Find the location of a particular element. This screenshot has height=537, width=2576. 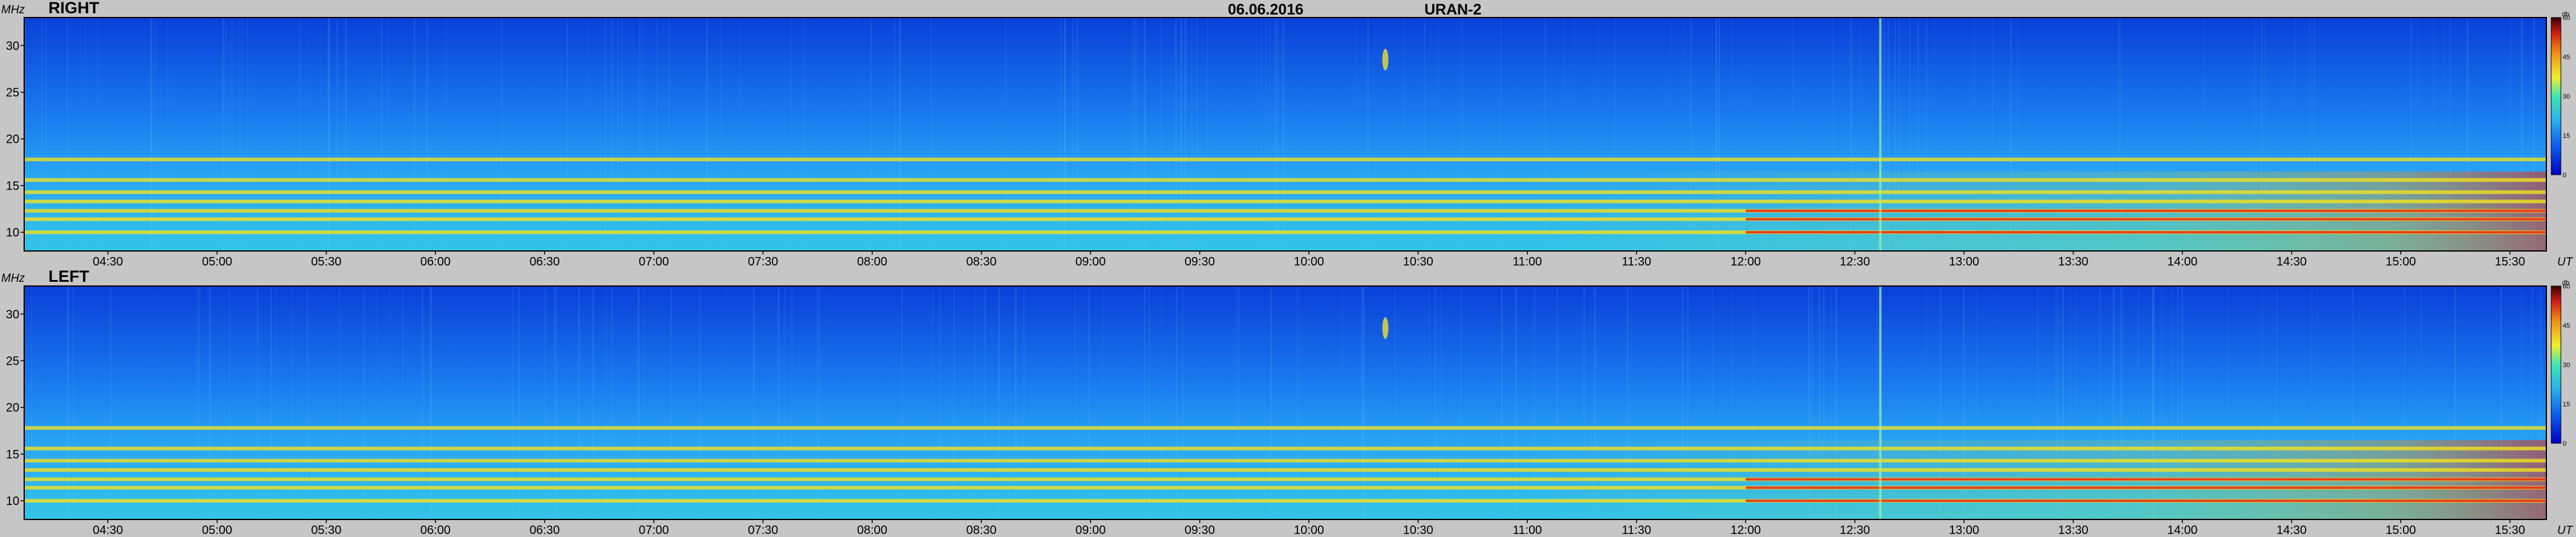

y-tick-label: 10 is located at coordinates (12, 501).